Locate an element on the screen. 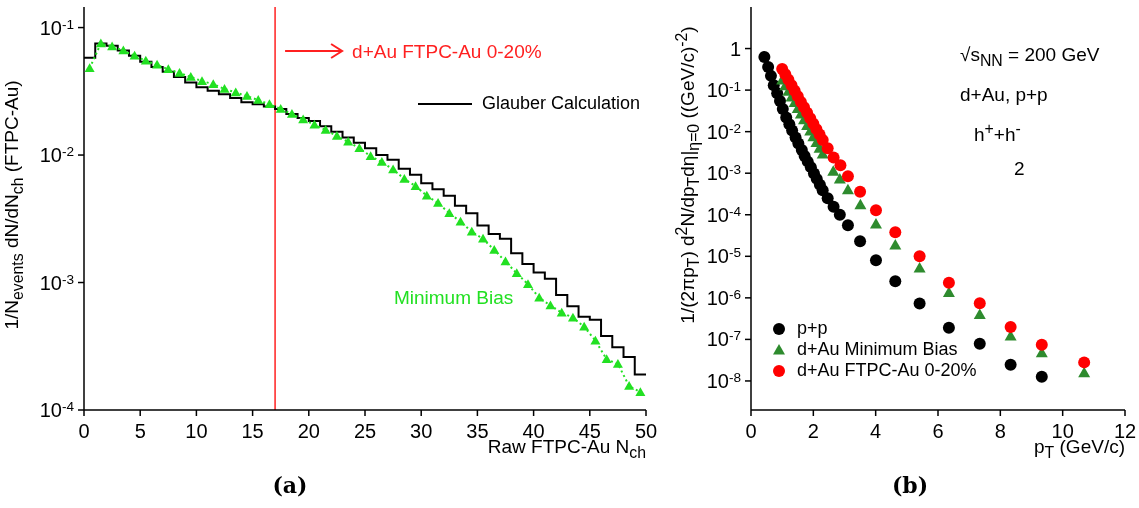 The height and width of the screenshot is (508, 1139). legend-label: d+Au Minimum Bias is located at coordinates (877, 349).